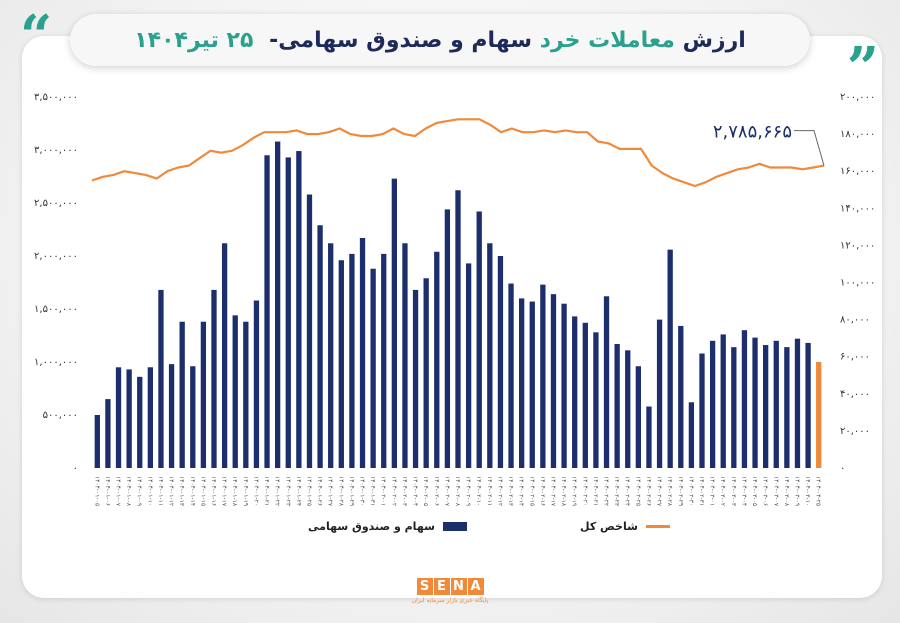 This screenshot has height=623, width=900. What do you see at coordinates (266, 491) in the screenshot?
I see `x-tick-label: ۱۴۰۴-۰۱-۲۱` at bounding box center [266, 491].